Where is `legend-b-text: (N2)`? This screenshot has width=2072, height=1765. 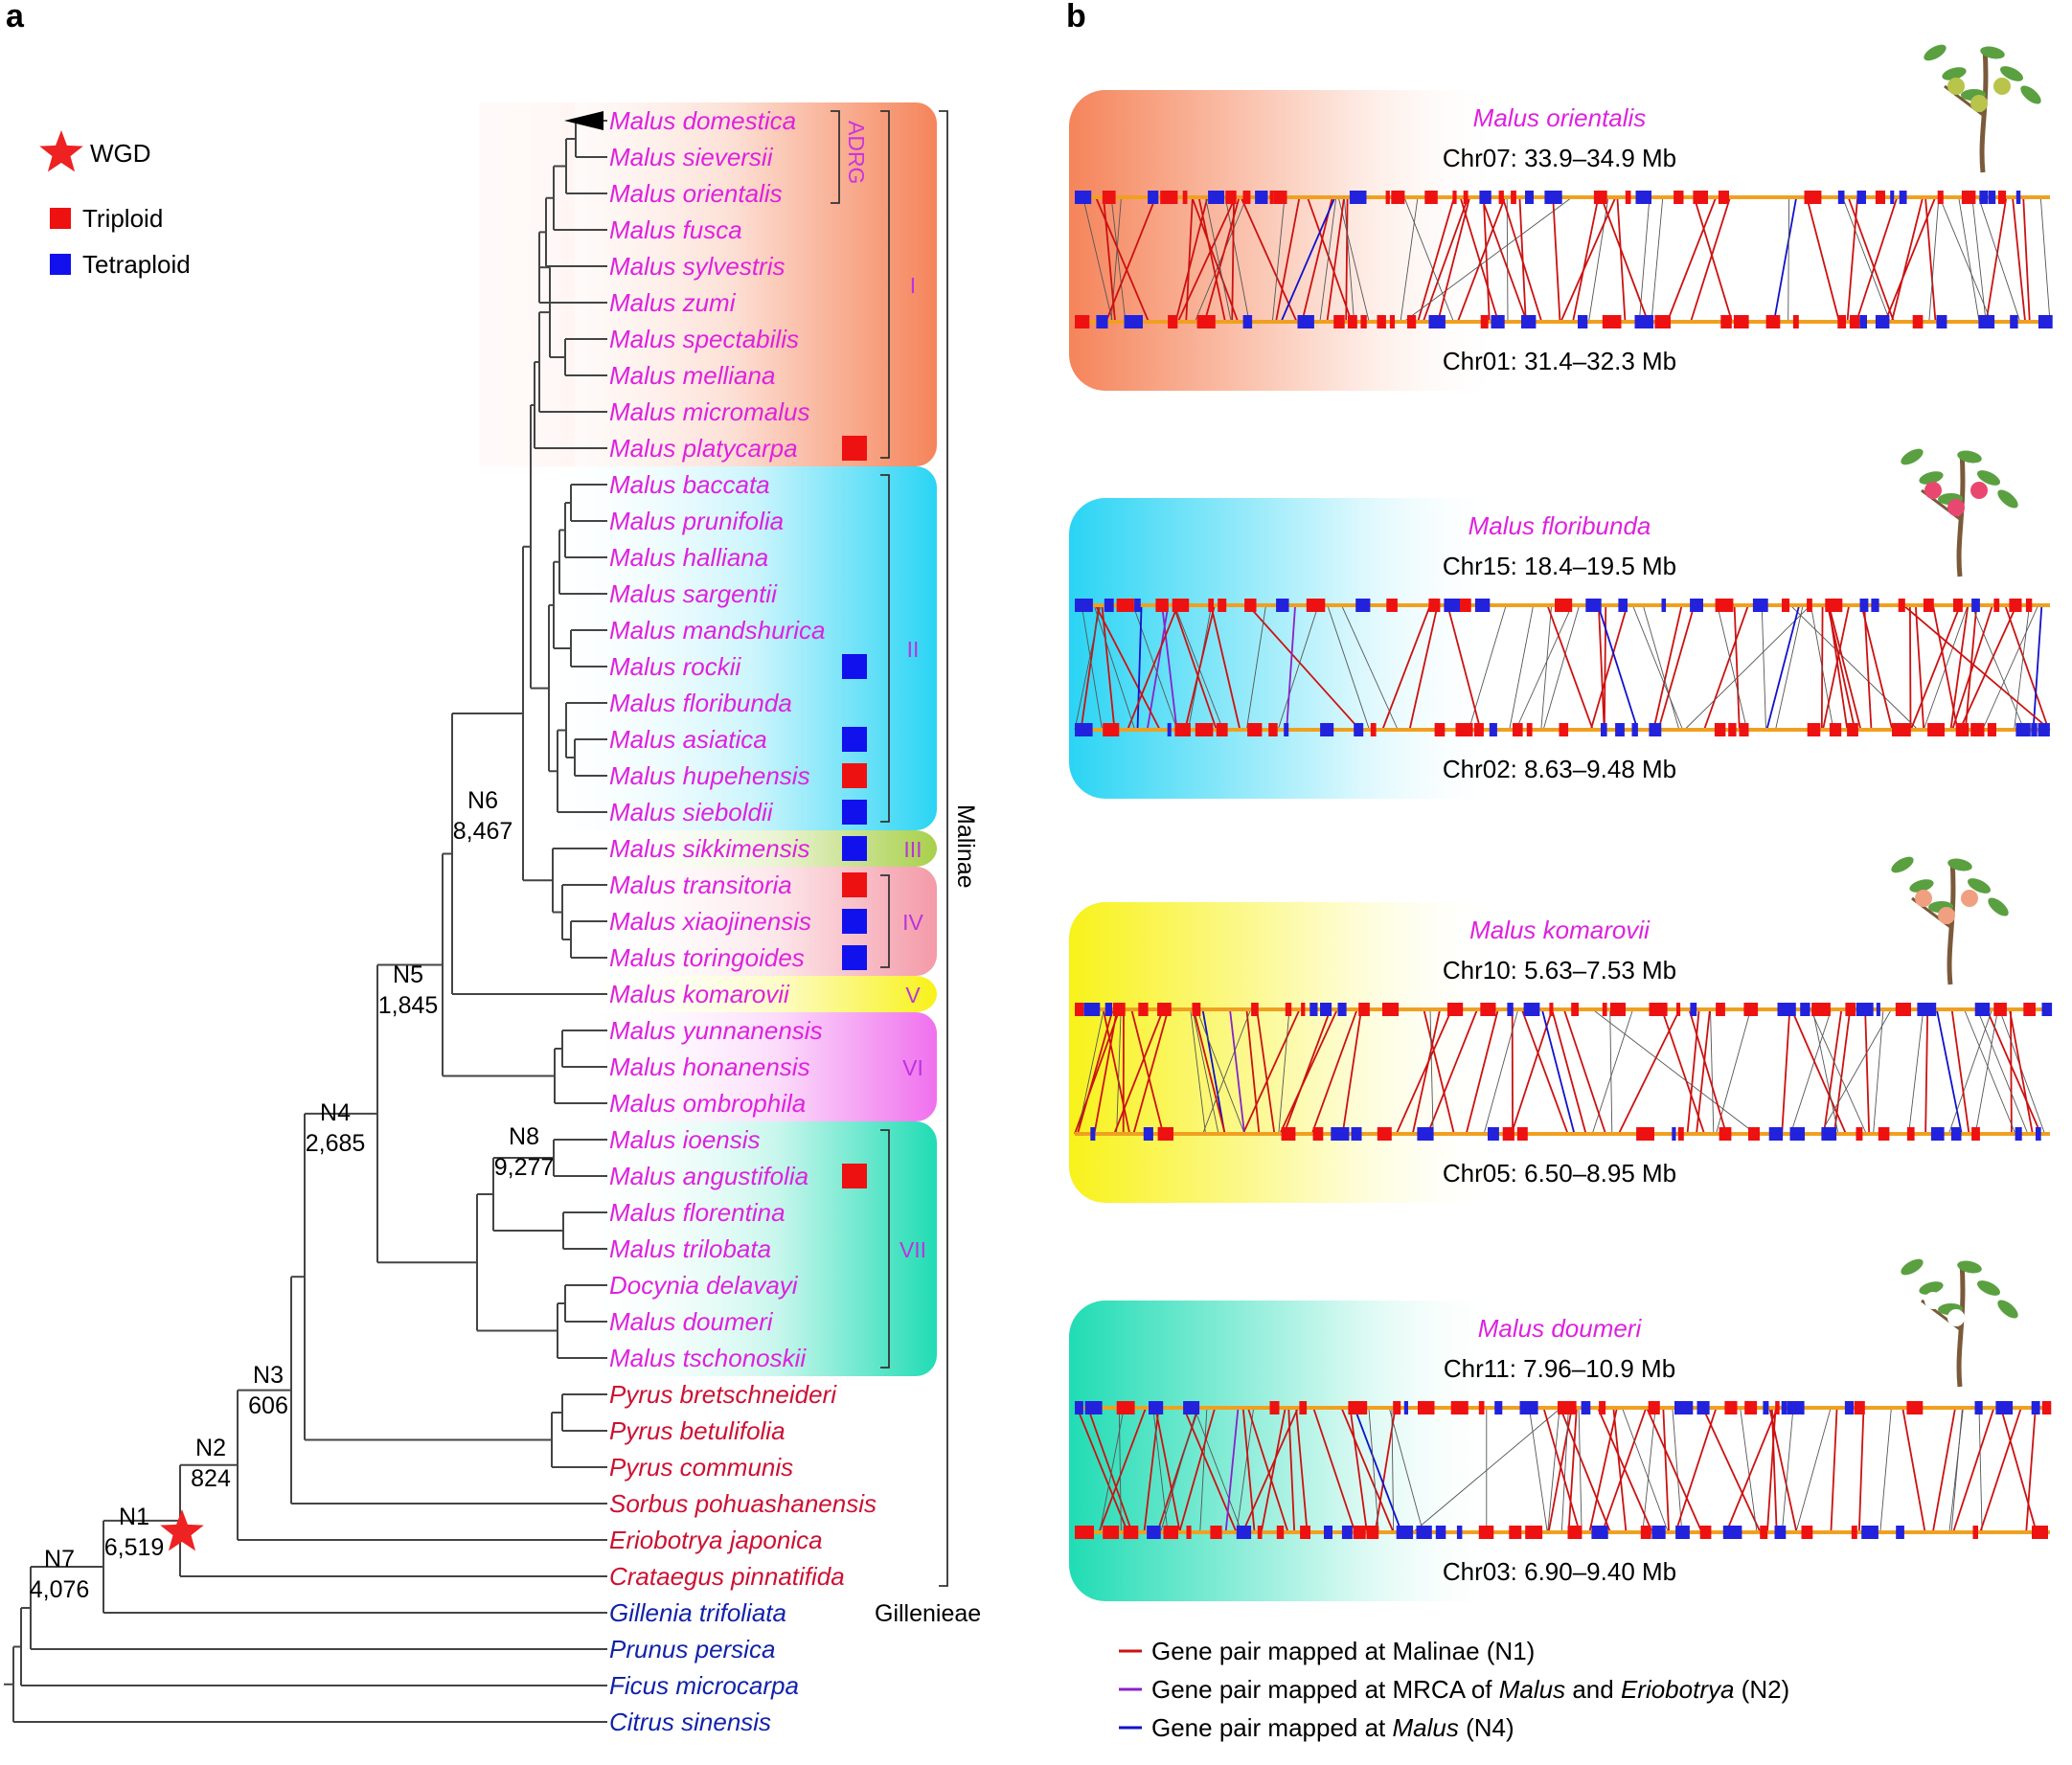 legend-b-text: (N2) is located at coordinates (1761, 1689).